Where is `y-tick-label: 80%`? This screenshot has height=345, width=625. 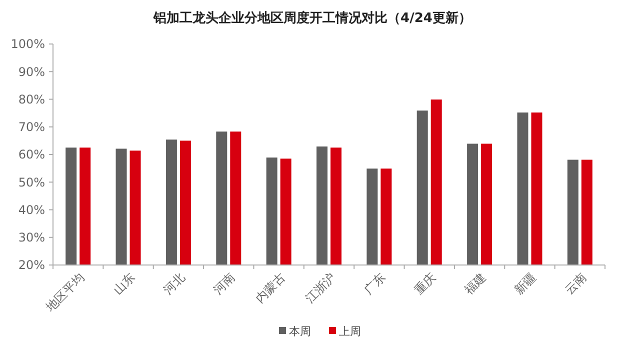
y-tick-label: 80% is located at coordinates (31, 99).